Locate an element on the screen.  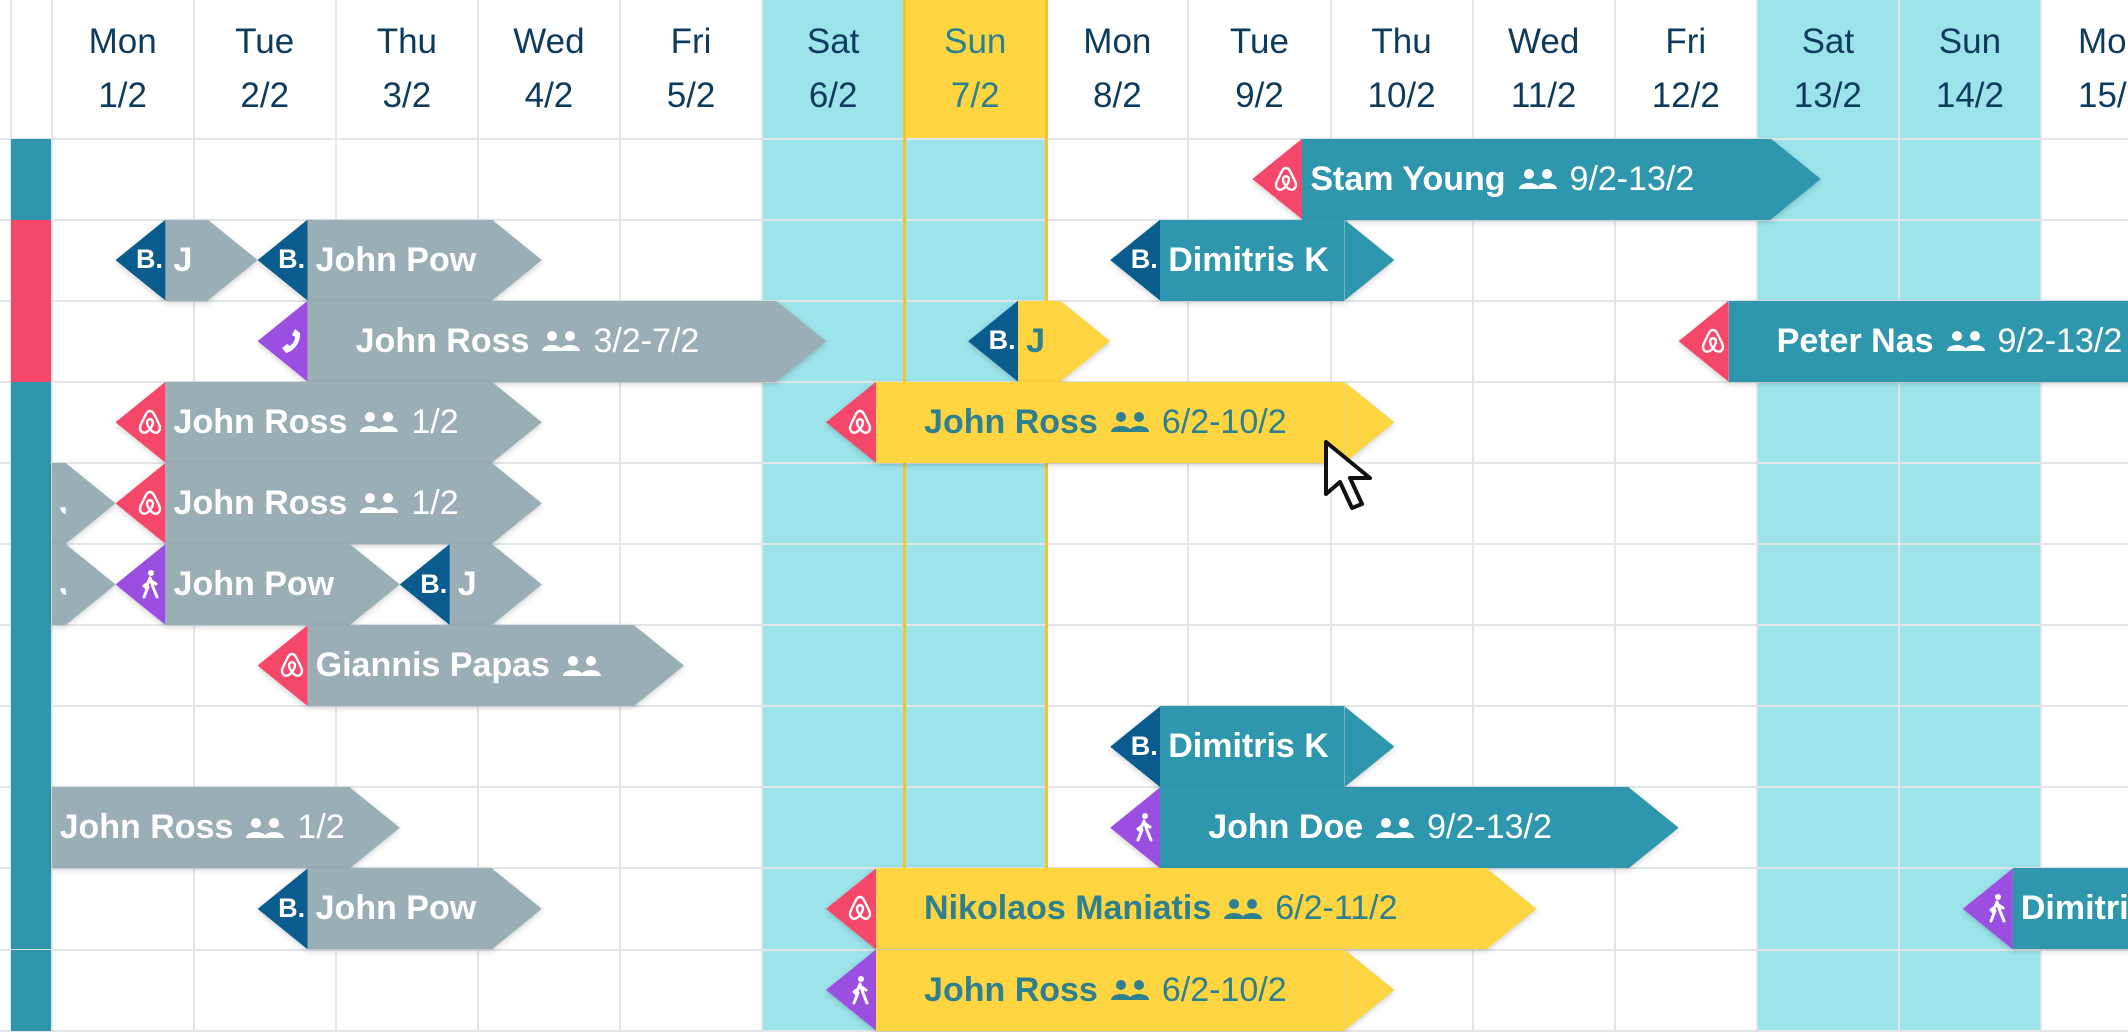
date-range: 1/2 is located at coordinates (321, 827).